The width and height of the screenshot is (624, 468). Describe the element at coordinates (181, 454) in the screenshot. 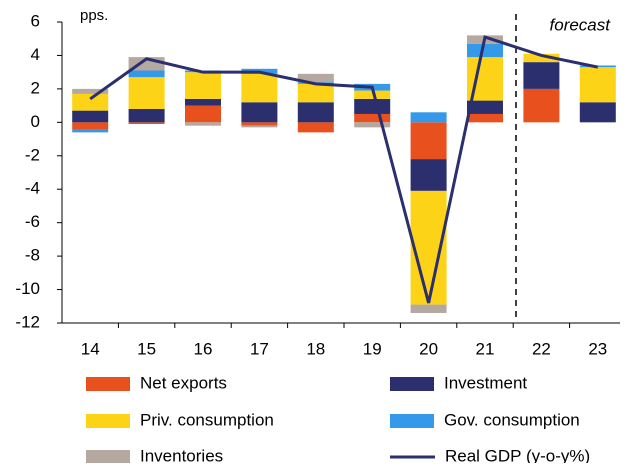

I see `legend-label: Inventories` at that location.